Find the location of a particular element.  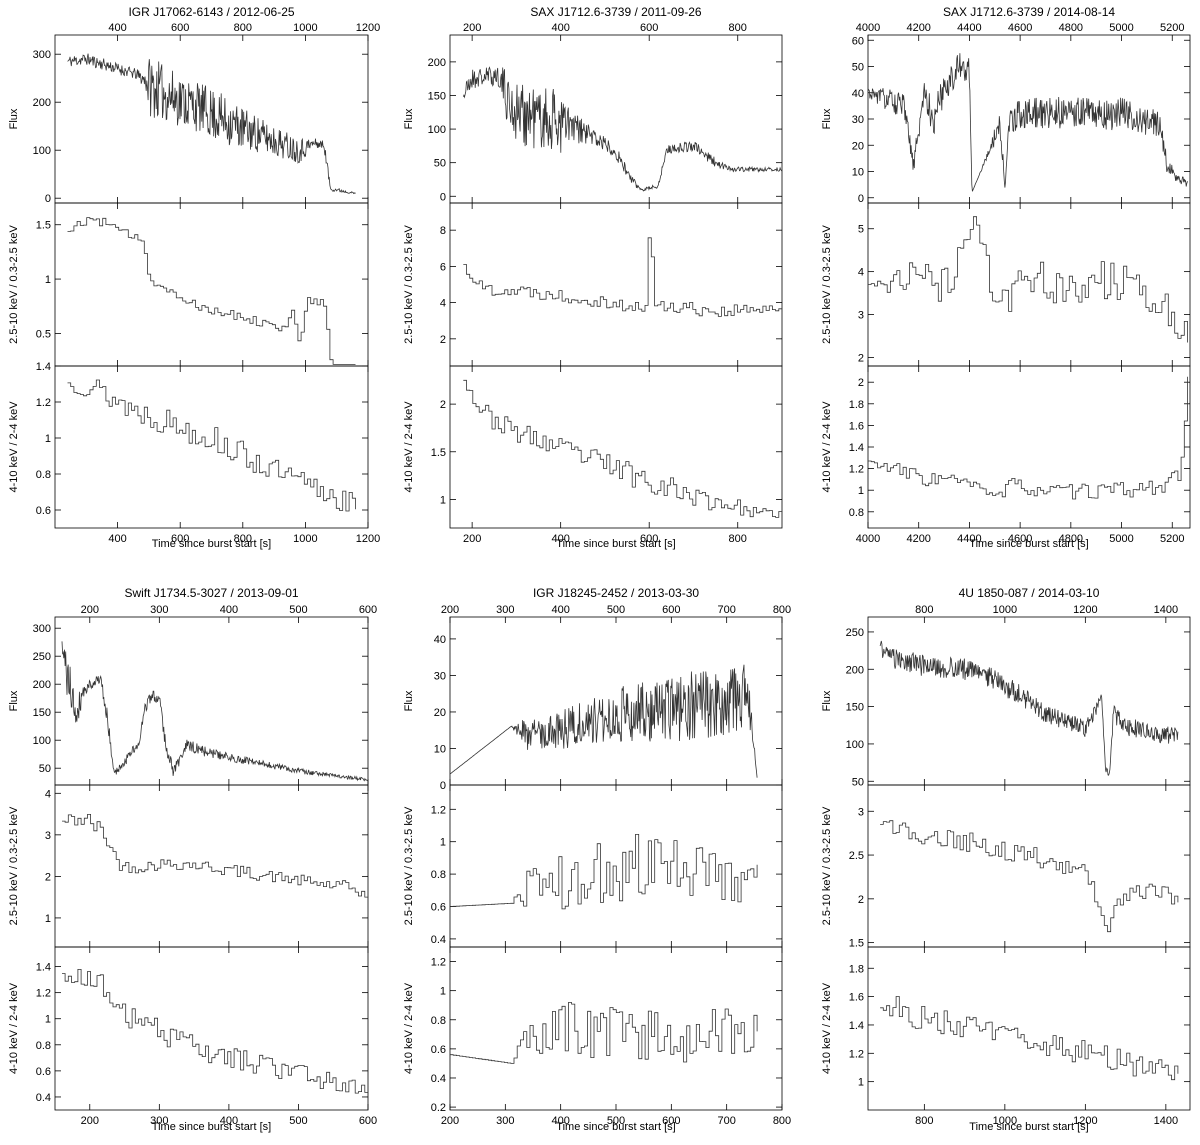

x-tick-label-top: 4400 is located at coordinates (969, 28).